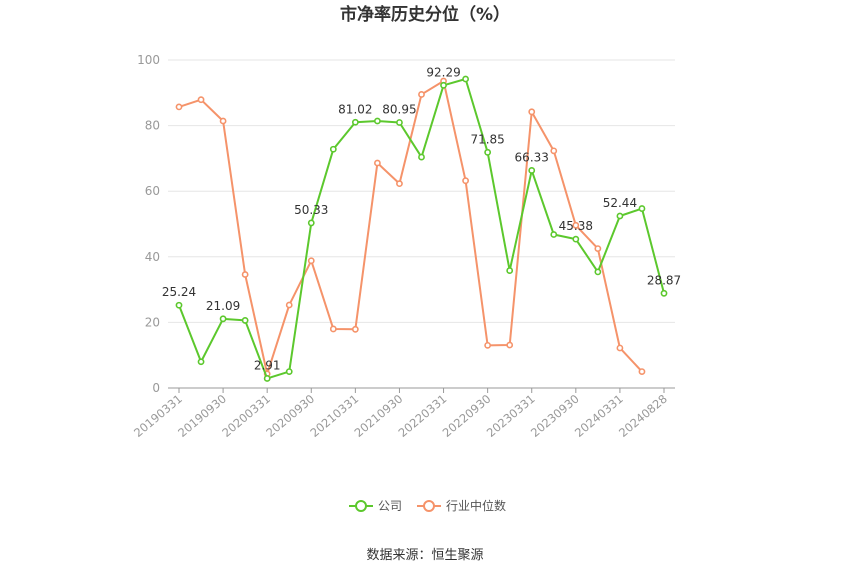 The width and height of the screenshot is (850, 575). Describe the element at coordinates (487, 139) in the screenshot. I see `data-label: 71.85` at that location.